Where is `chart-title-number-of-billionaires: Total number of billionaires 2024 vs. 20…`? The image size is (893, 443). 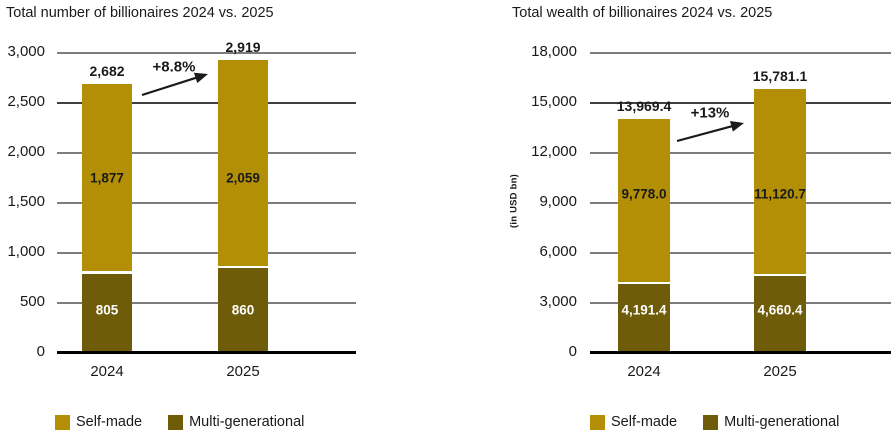
chart-title-number-of-billionaires: Total number of billionaires 2024 vs. 20… is located at coordinates (140, 13).